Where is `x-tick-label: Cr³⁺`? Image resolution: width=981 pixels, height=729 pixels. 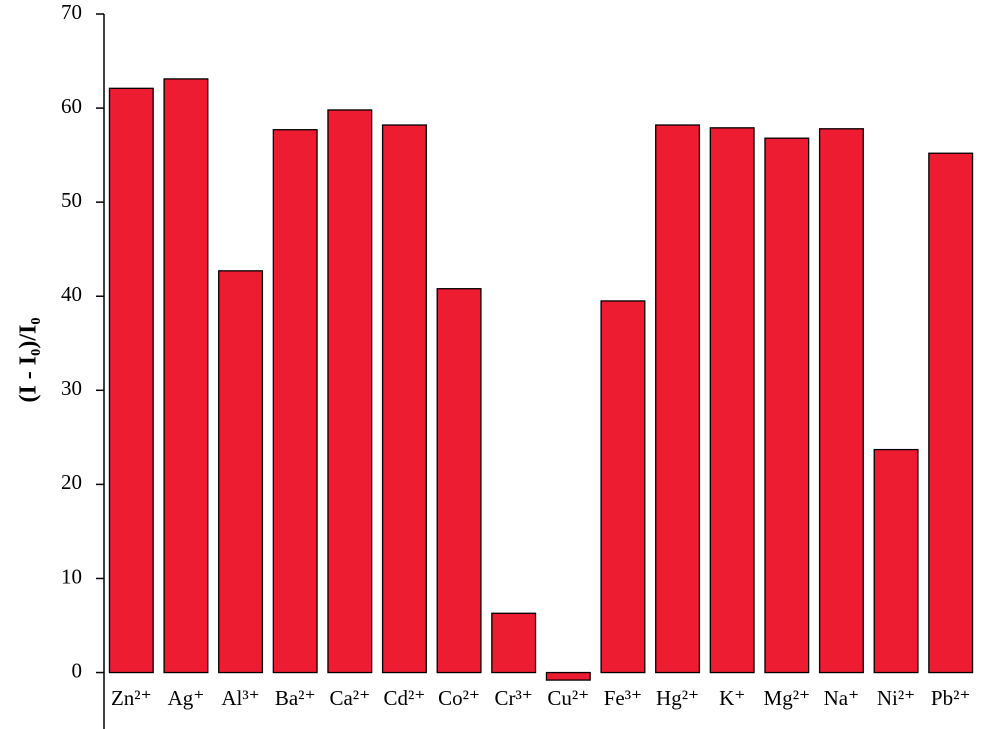
x-tick-label: Cr³⁺ is located at coordinates (513, 698).